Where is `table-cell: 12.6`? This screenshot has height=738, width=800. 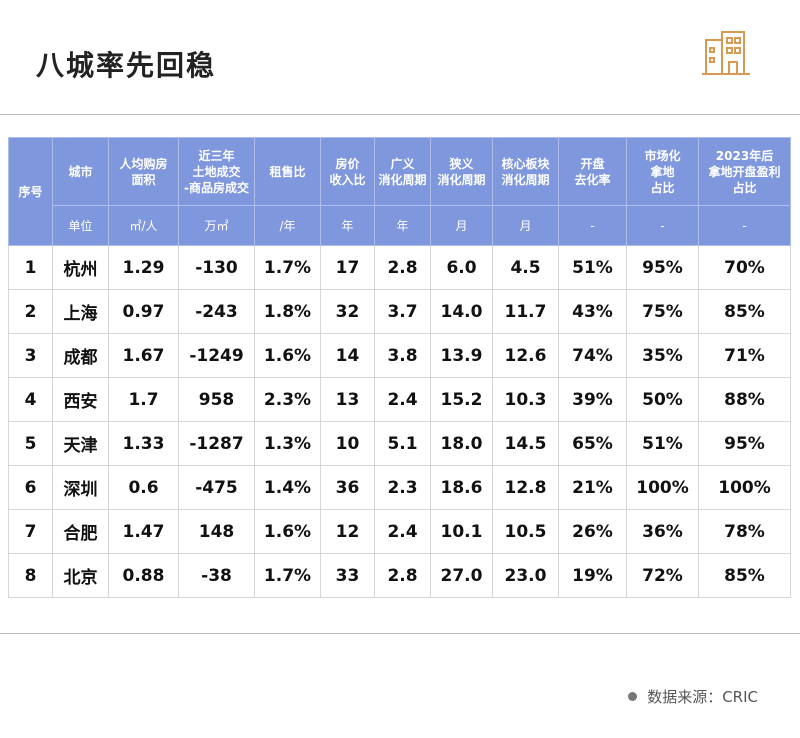
table-cell: 12.6 is located at coordinates (525, 355).